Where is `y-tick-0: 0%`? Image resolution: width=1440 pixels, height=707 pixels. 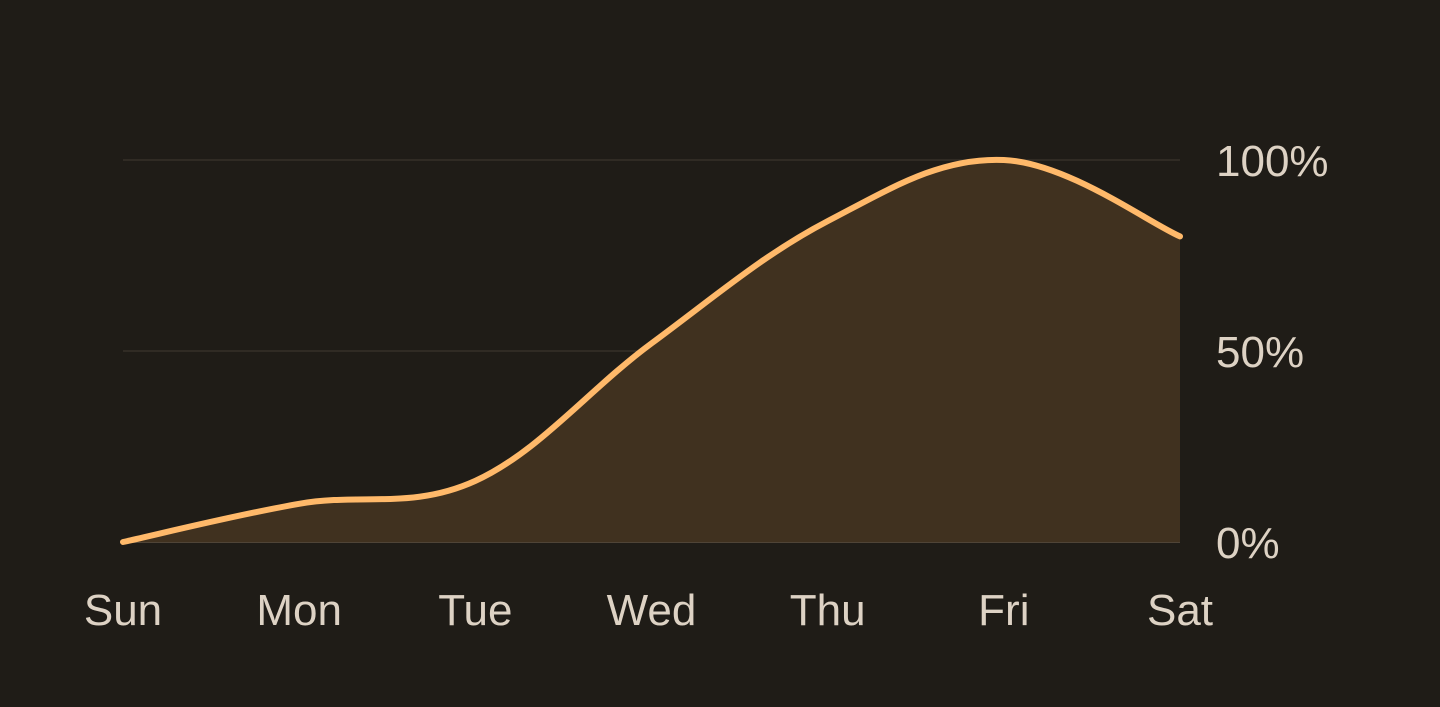
y-tick-0: 0% is located at coordinates (1248, 543).